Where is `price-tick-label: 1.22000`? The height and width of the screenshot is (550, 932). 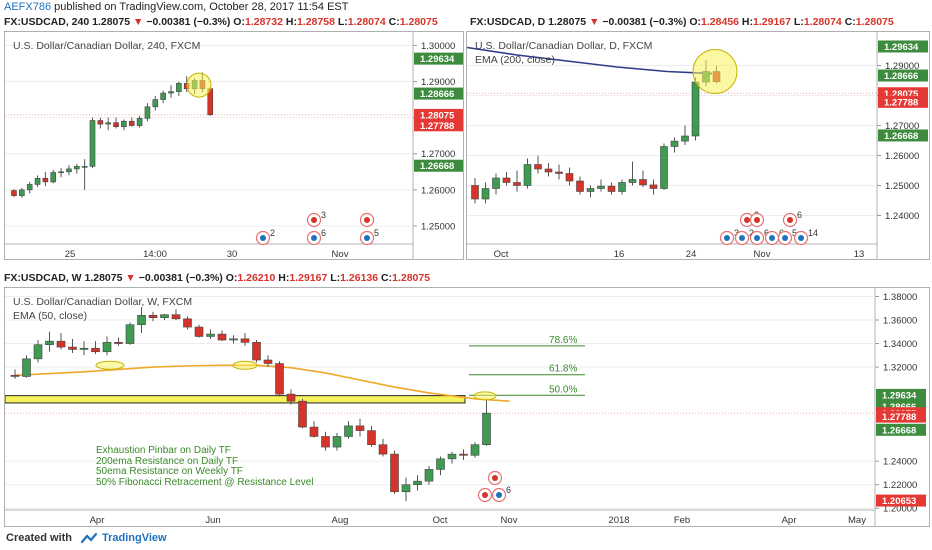 price-tick-label: 1.22000 is located at coordinates (900, 485).